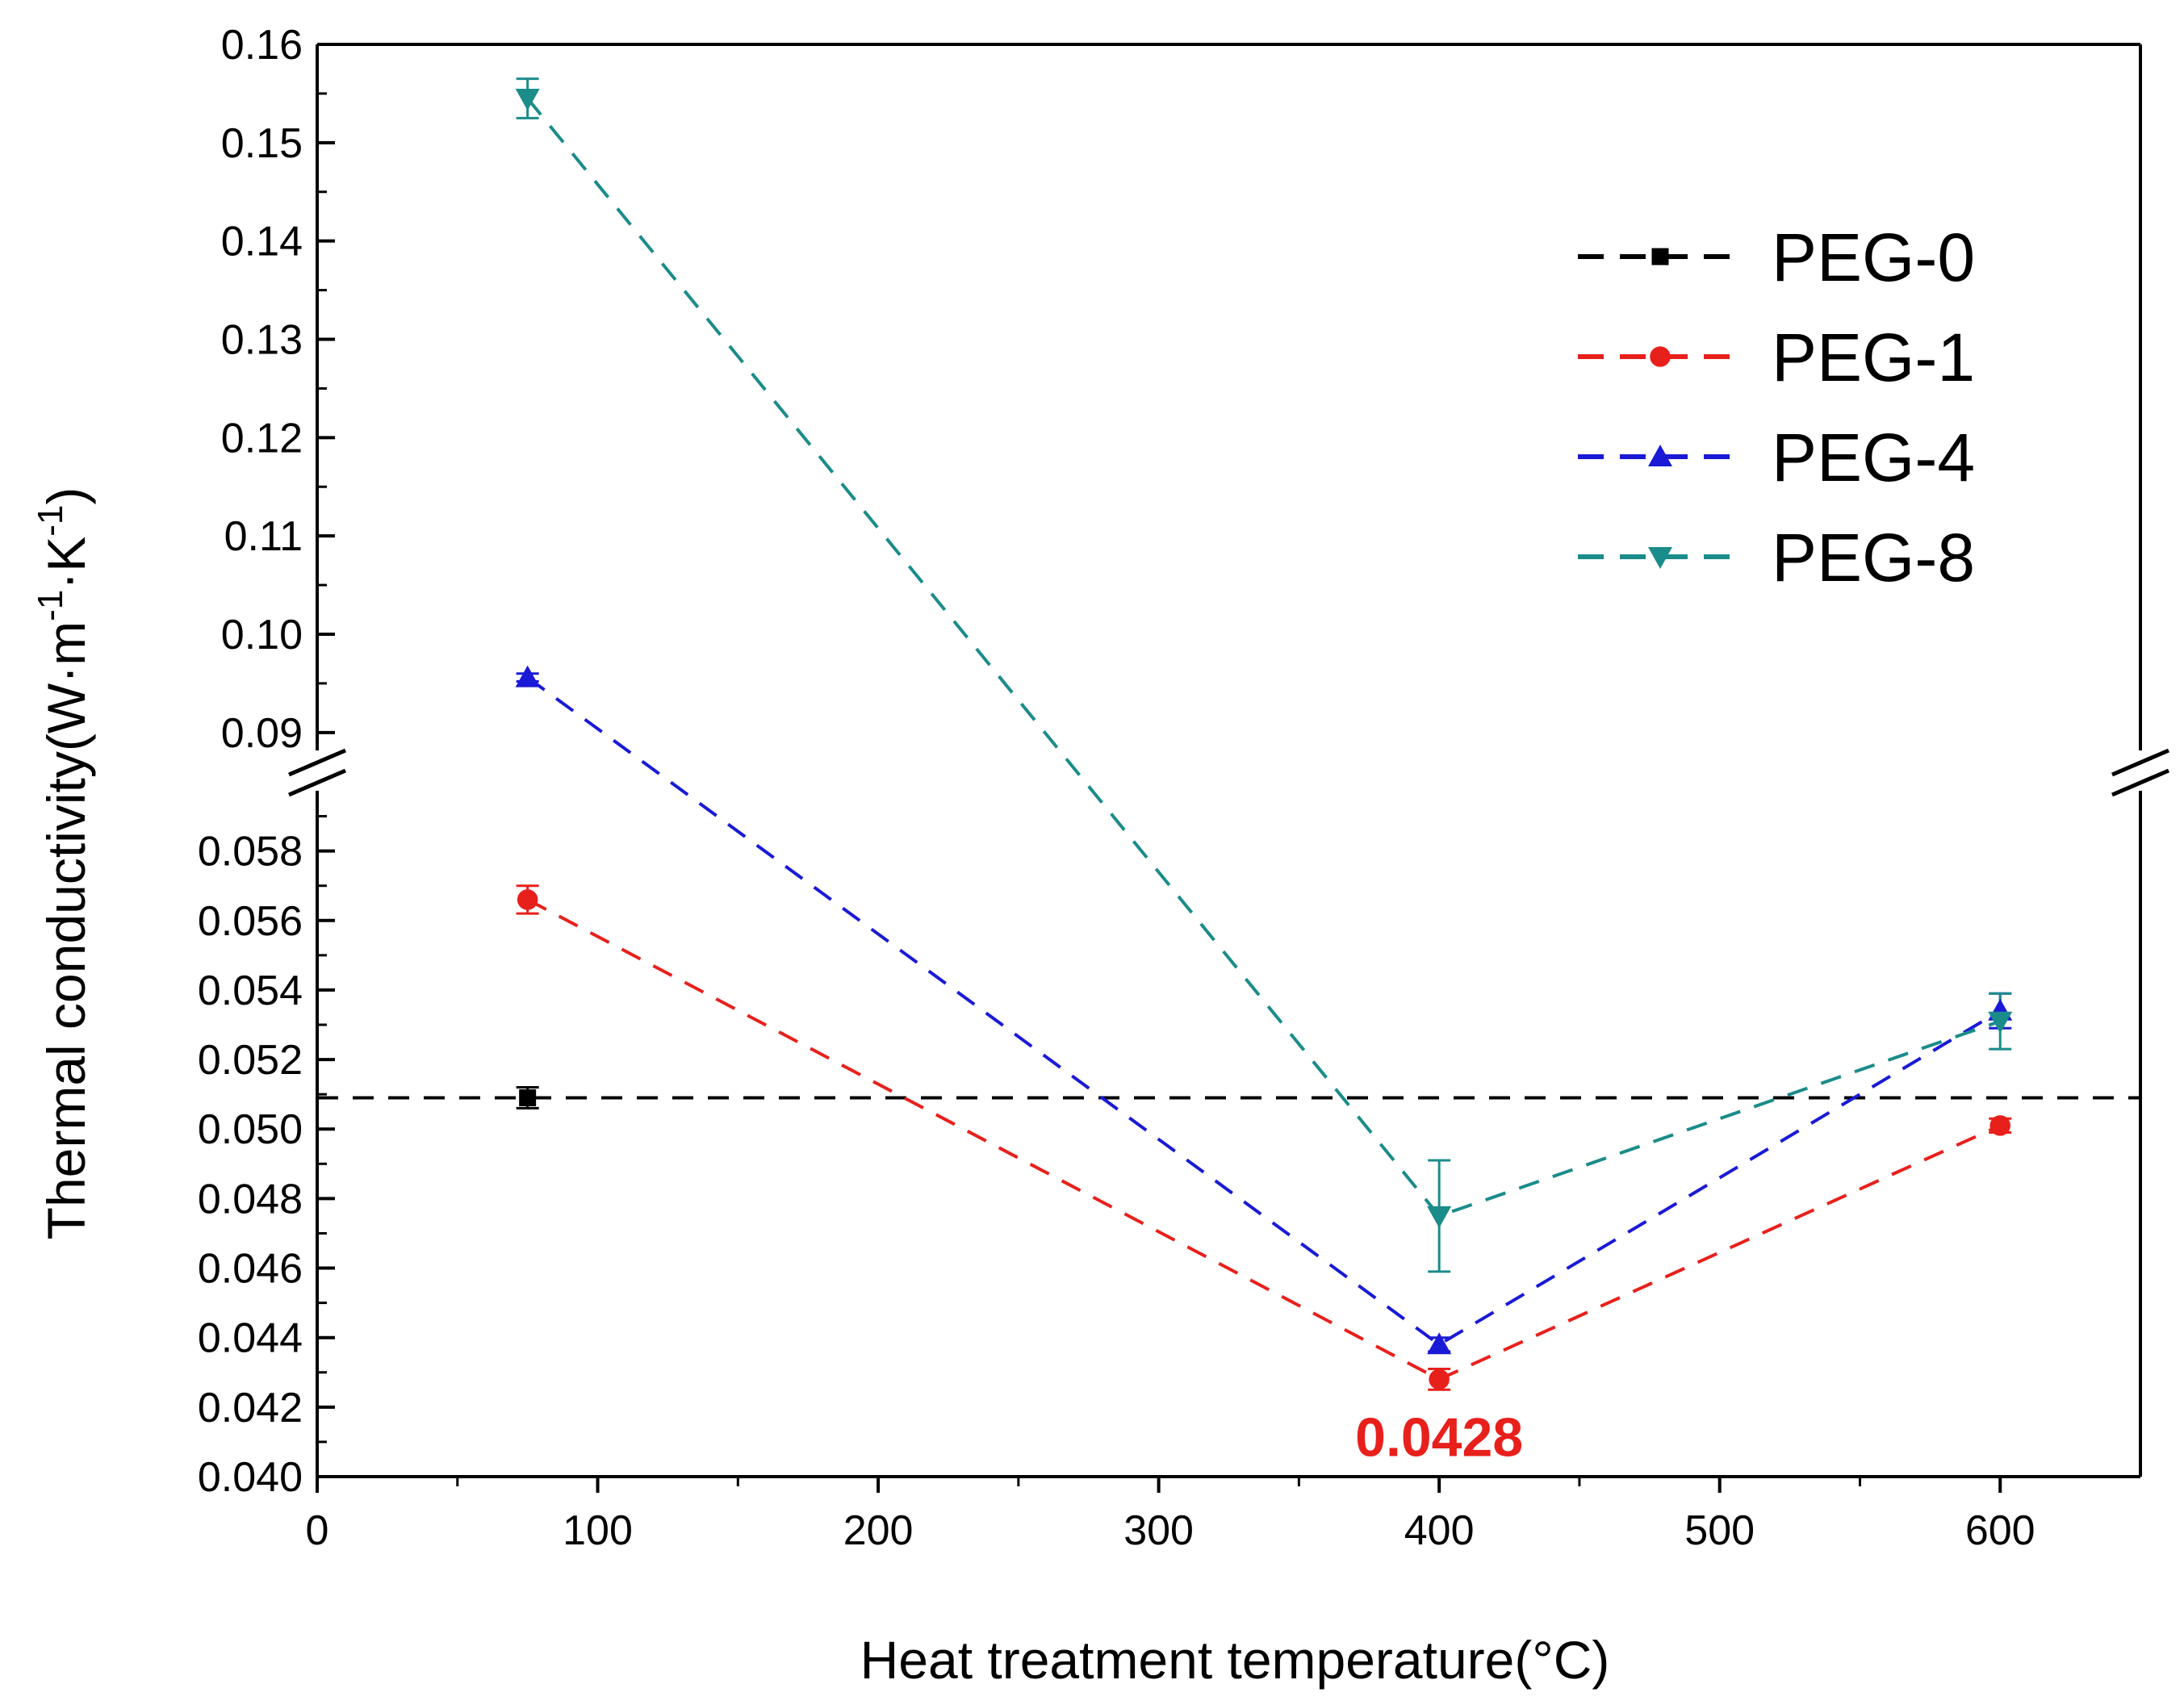 This screenshot has height=1705, width=2184. I want to click on y-tick-label: 0.046, so click(250, 1269).